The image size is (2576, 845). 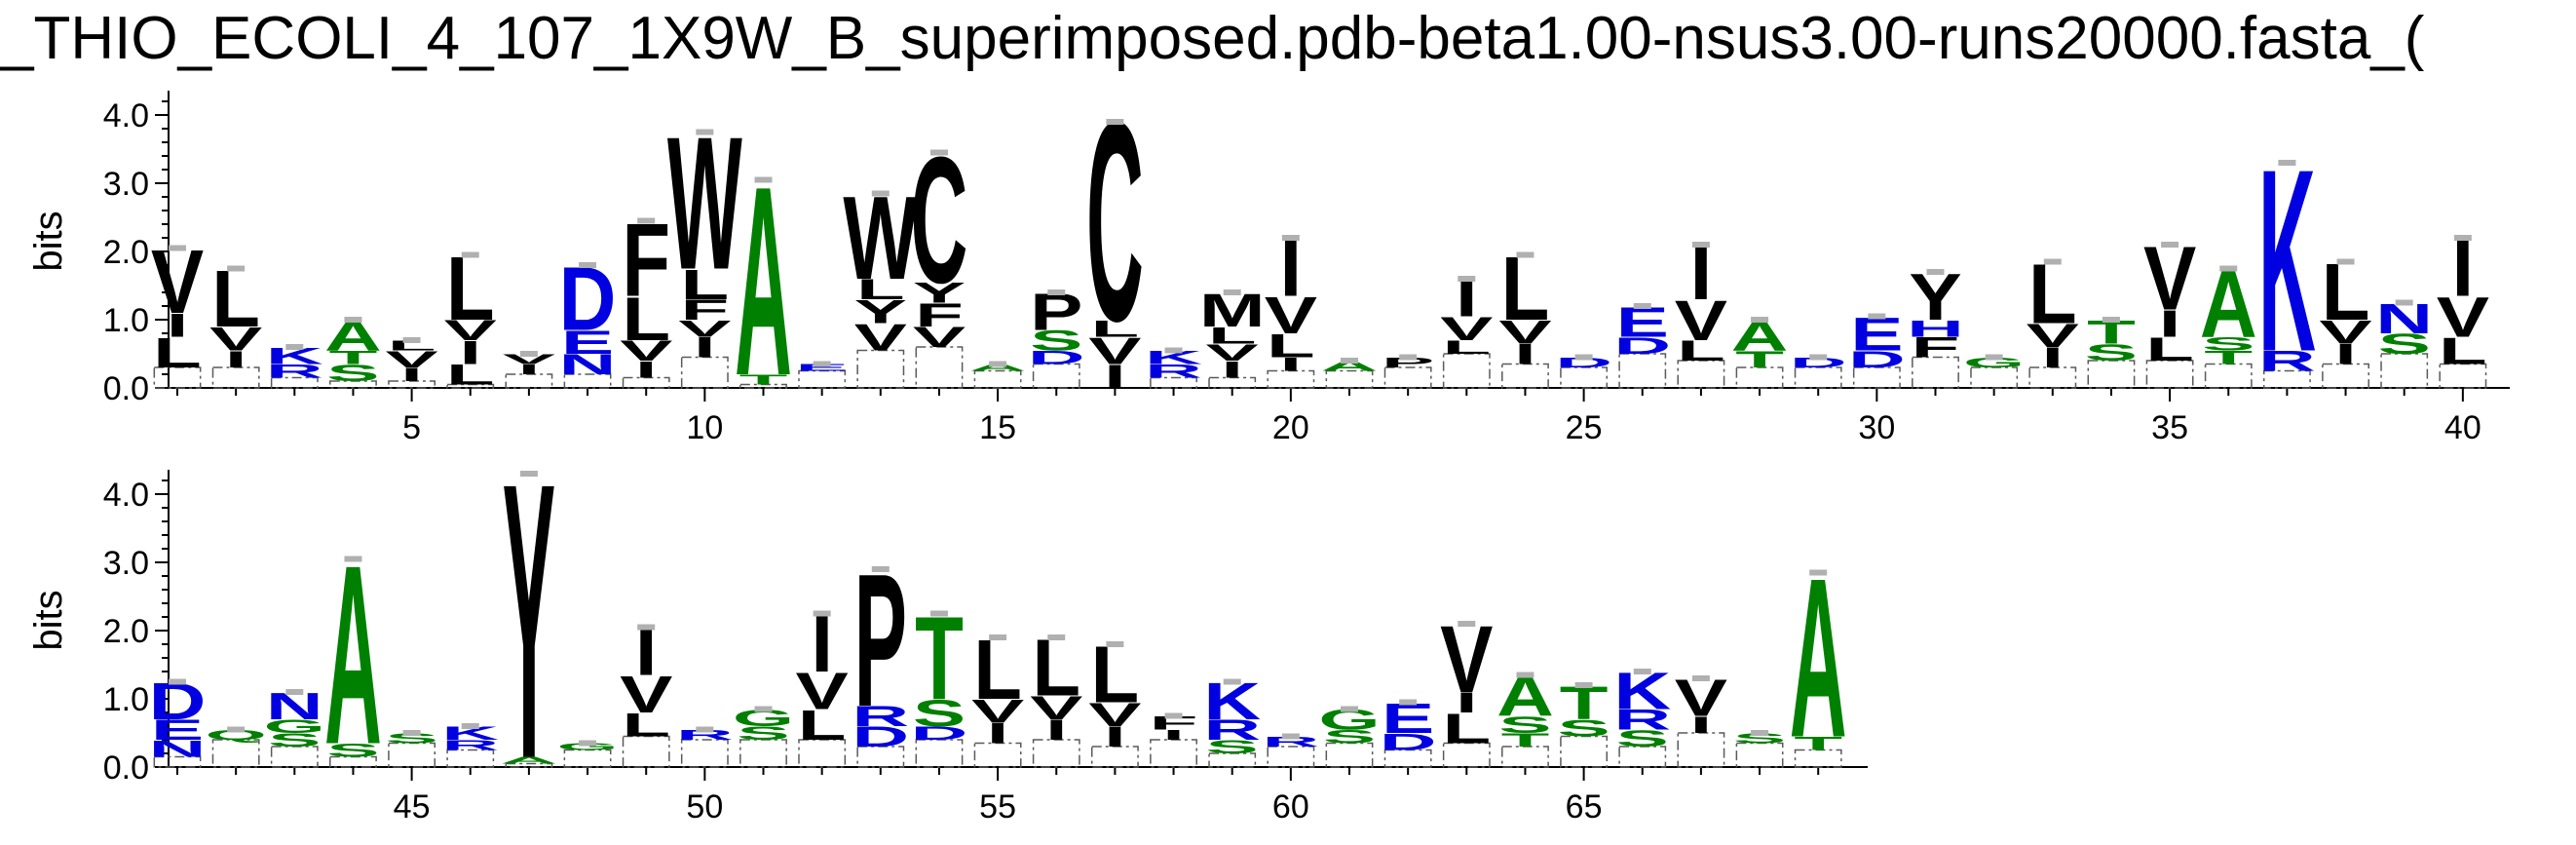 What do you see at coordinates (126, 631) in the screenshot?
I see `y-tick-label: 2.0` at bounding box center [126, 631].